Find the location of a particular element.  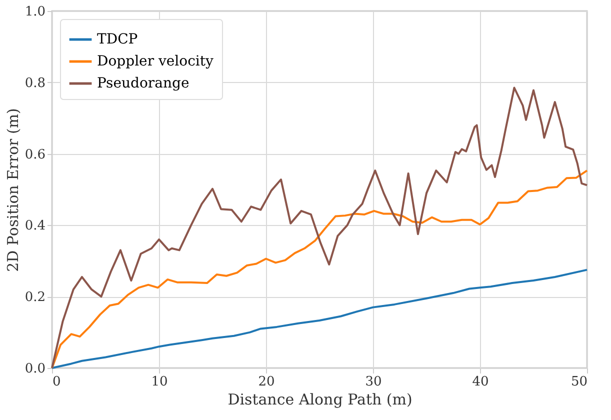

legend-label: Pseudorange is located at coordinates (143, 84).